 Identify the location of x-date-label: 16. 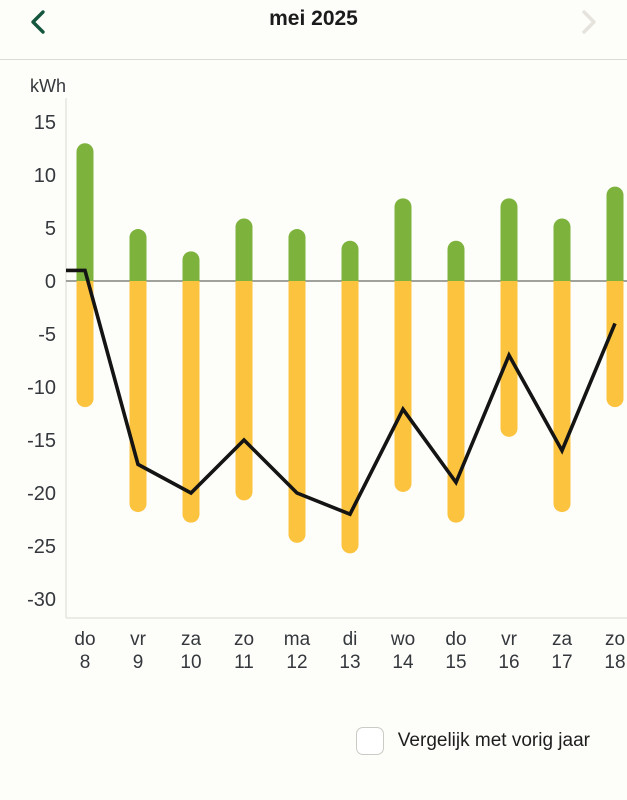
(508, 662).